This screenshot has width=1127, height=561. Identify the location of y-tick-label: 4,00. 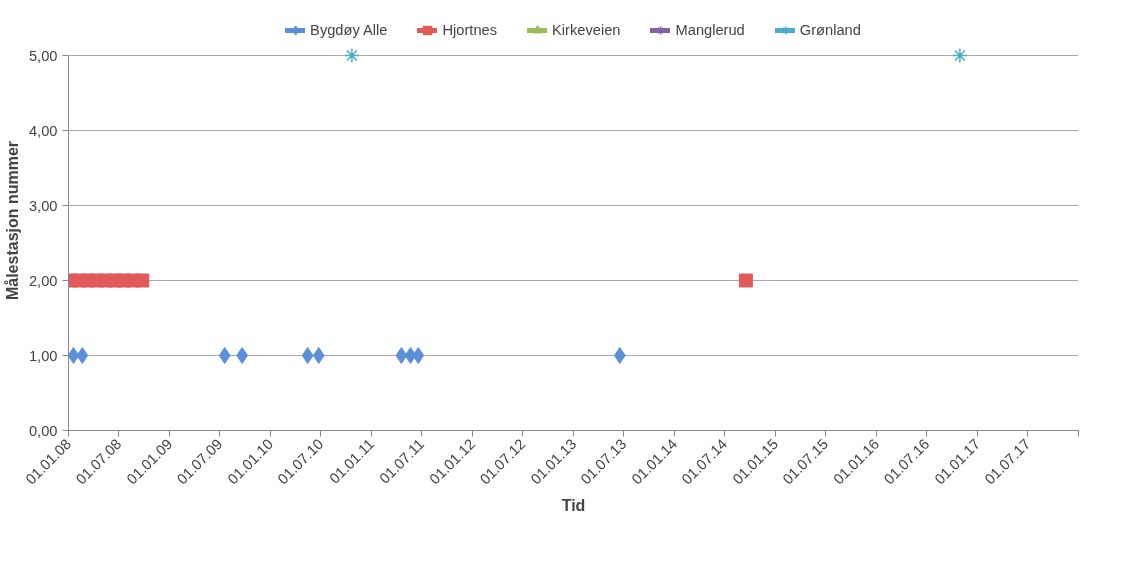
(43, 130).